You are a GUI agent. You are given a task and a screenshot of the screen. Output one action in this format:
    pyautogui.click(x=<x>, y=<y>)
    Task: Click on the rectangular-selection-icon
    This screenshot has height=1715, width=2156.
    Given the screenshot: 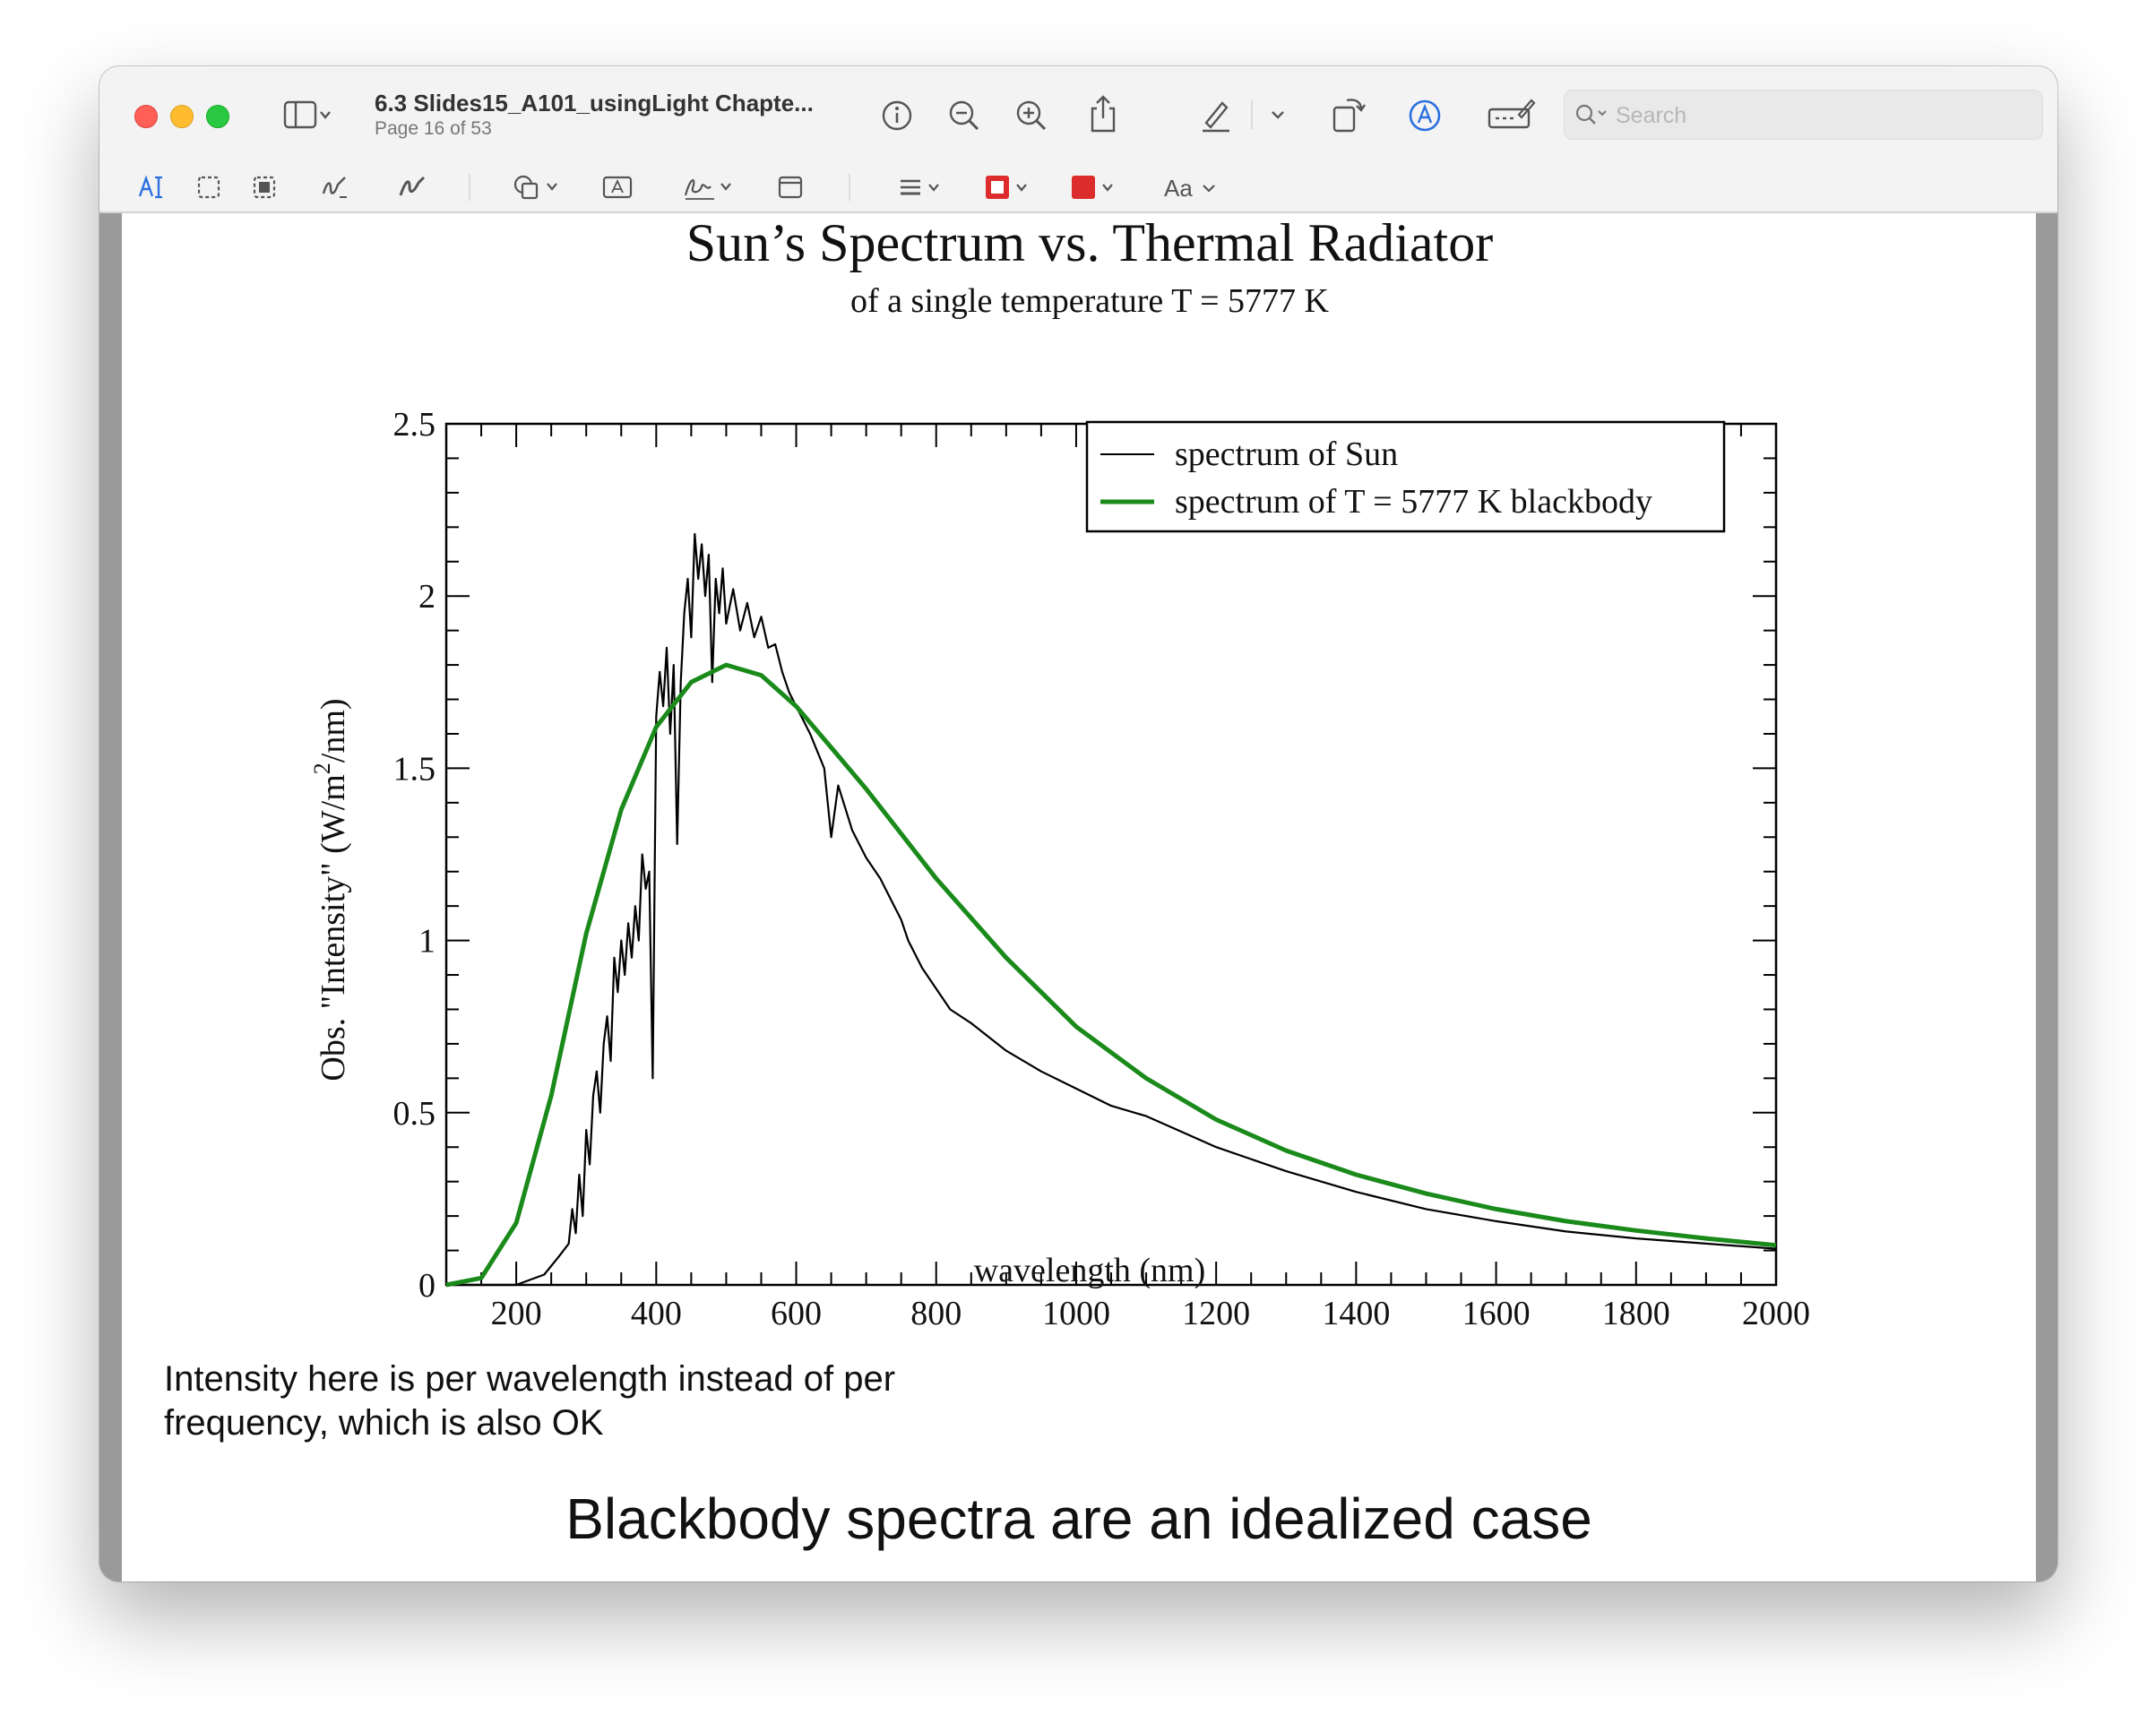 What is the action you would take?
    pyautogui.click(x=208, y=187)
    